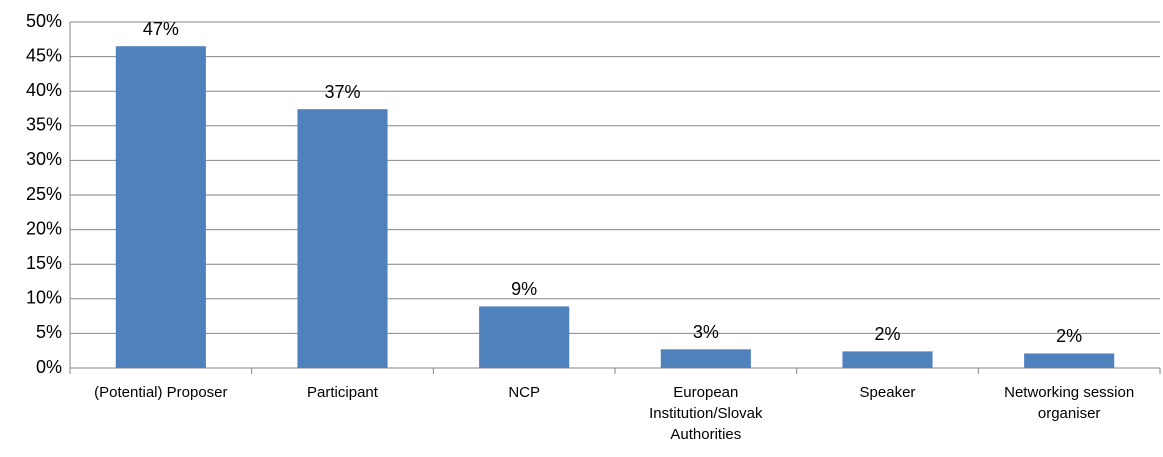  I want to click on x-tick-label: (Potential) Proposer, so click(161, 392).